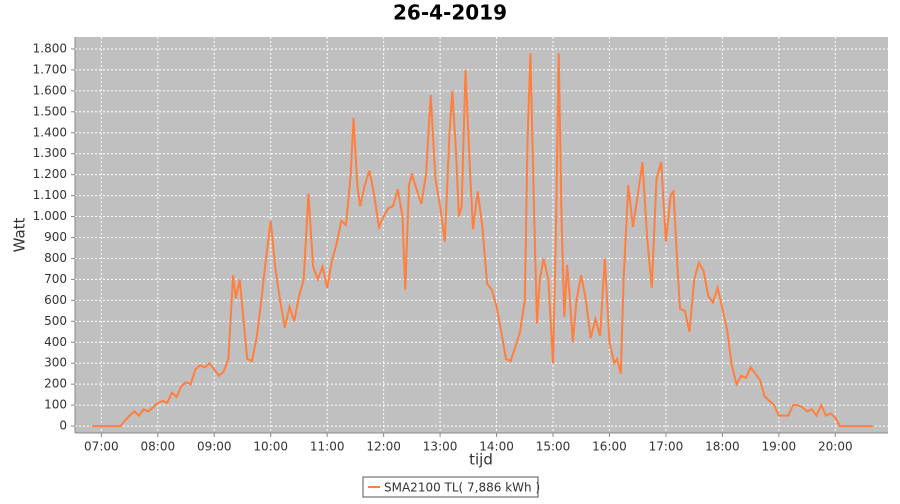  I want to click on y-tick-label: 100, so click(55, 405).